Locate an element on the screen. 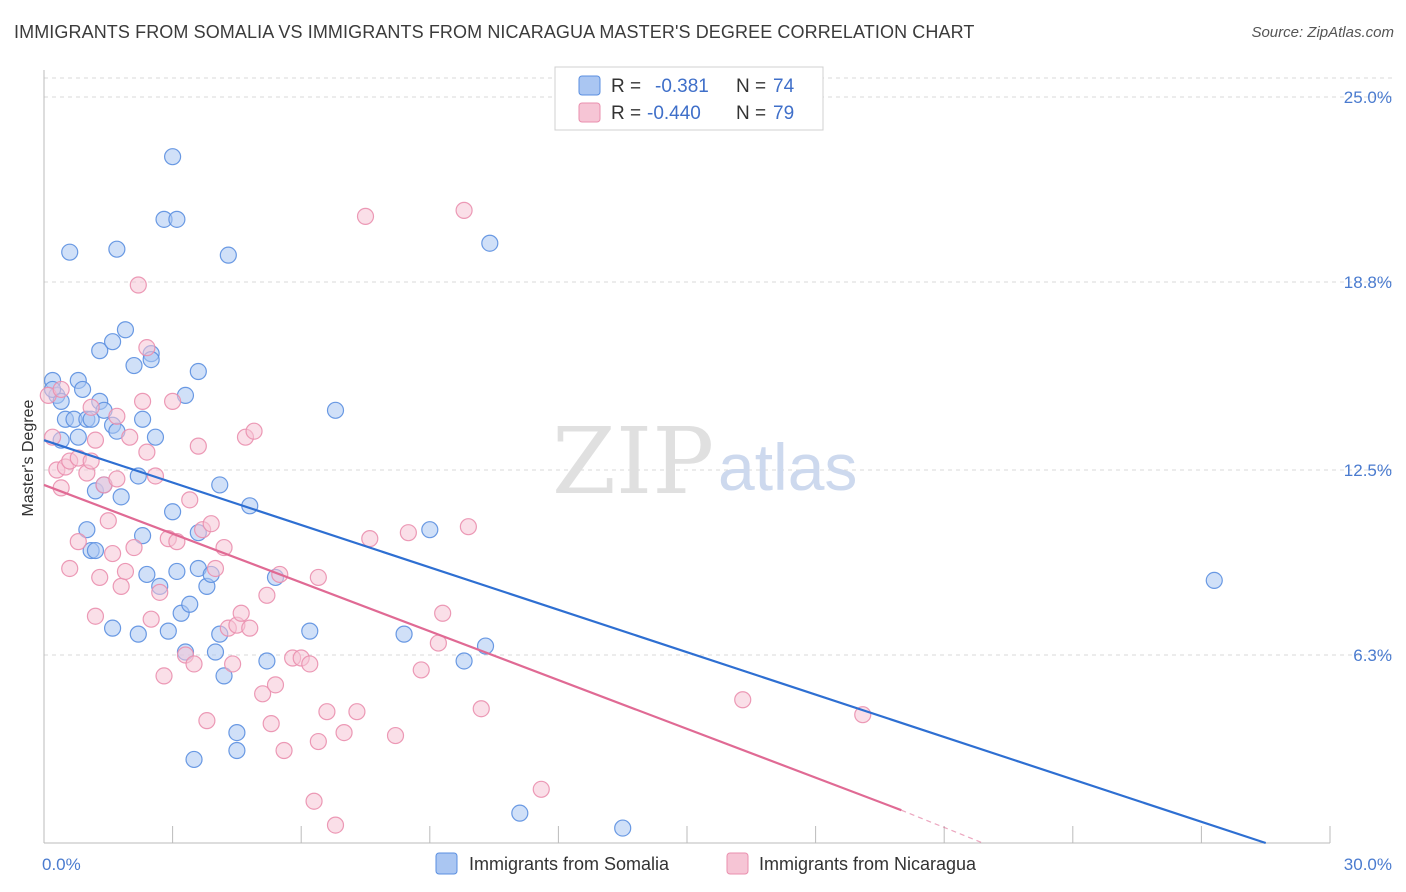 This screenshot has width=1406, height=892. legend-n-label-somalia: N = is located at coordinates (751, 86).